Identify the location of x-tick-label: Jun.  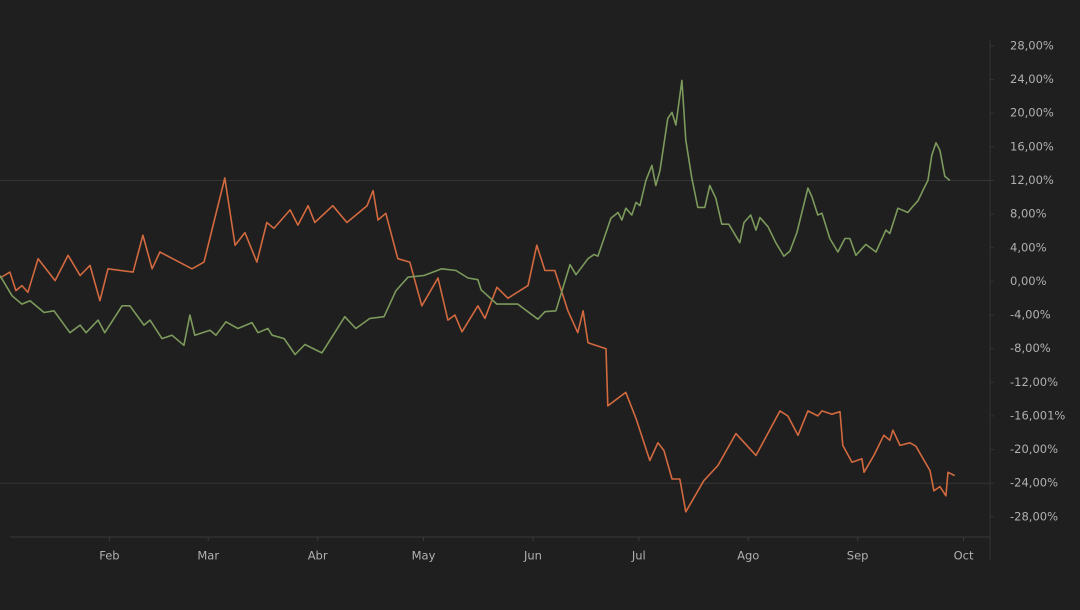
(532, 556).